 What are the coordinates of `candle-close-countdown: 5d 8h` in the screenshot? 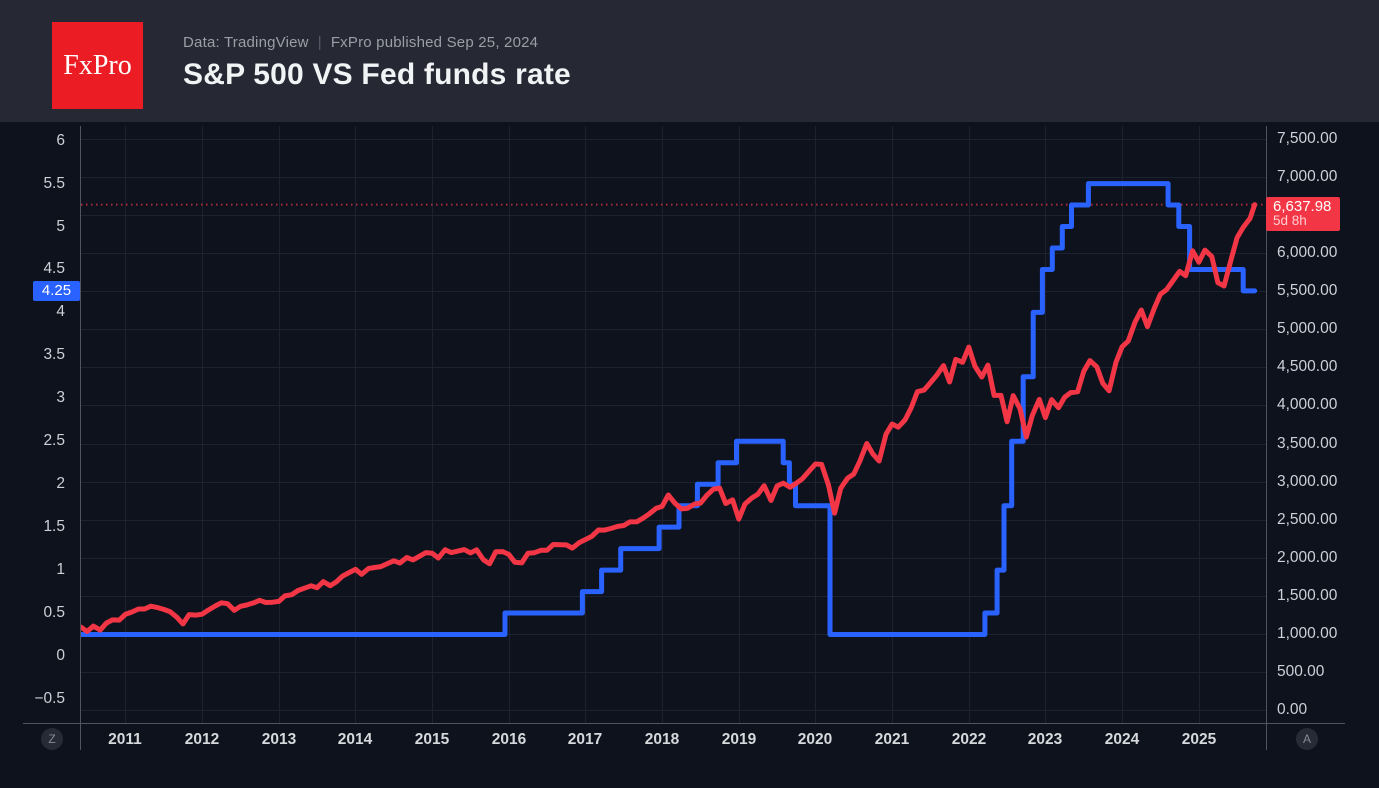 It's located at (1290, 220).